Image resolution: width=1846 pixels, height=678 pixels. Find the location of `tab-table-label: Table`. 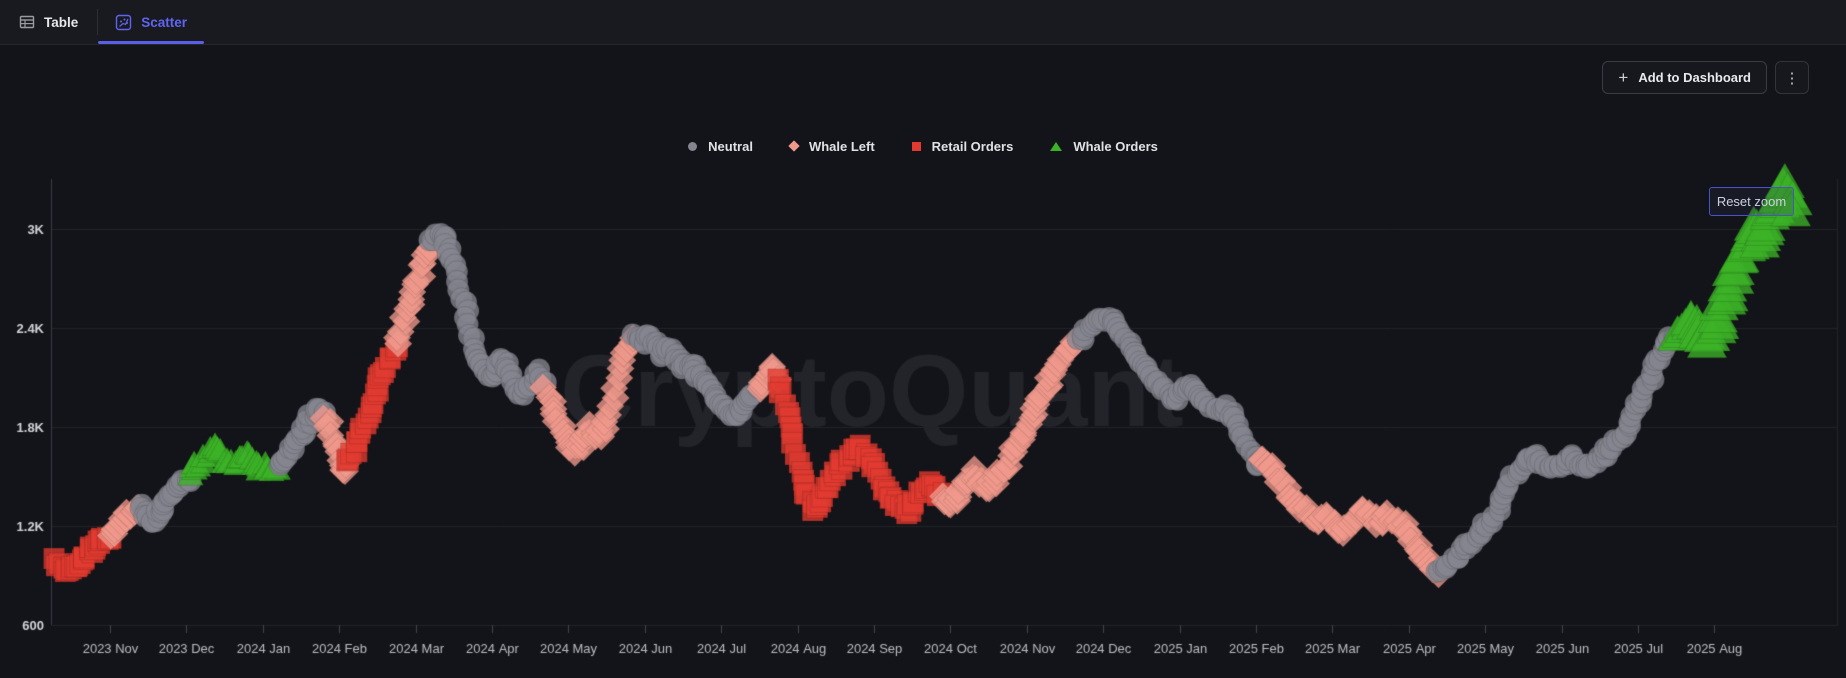

tab-table-label: Table is located at coordinates (61, 22).